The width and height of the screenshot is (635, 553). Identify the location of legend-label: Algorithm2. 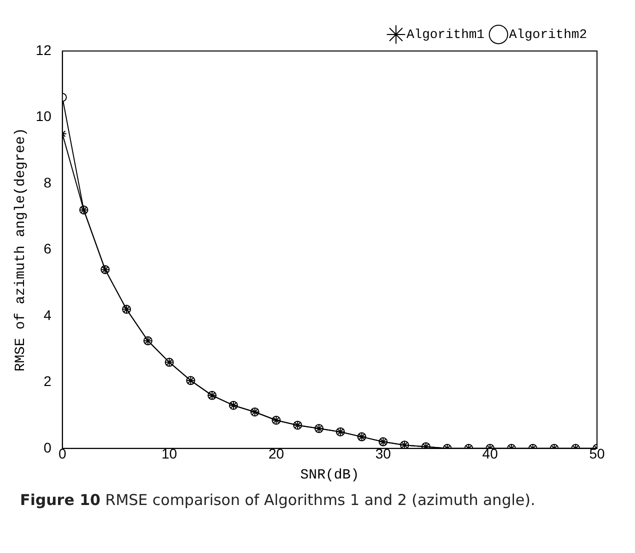
(548, 34).